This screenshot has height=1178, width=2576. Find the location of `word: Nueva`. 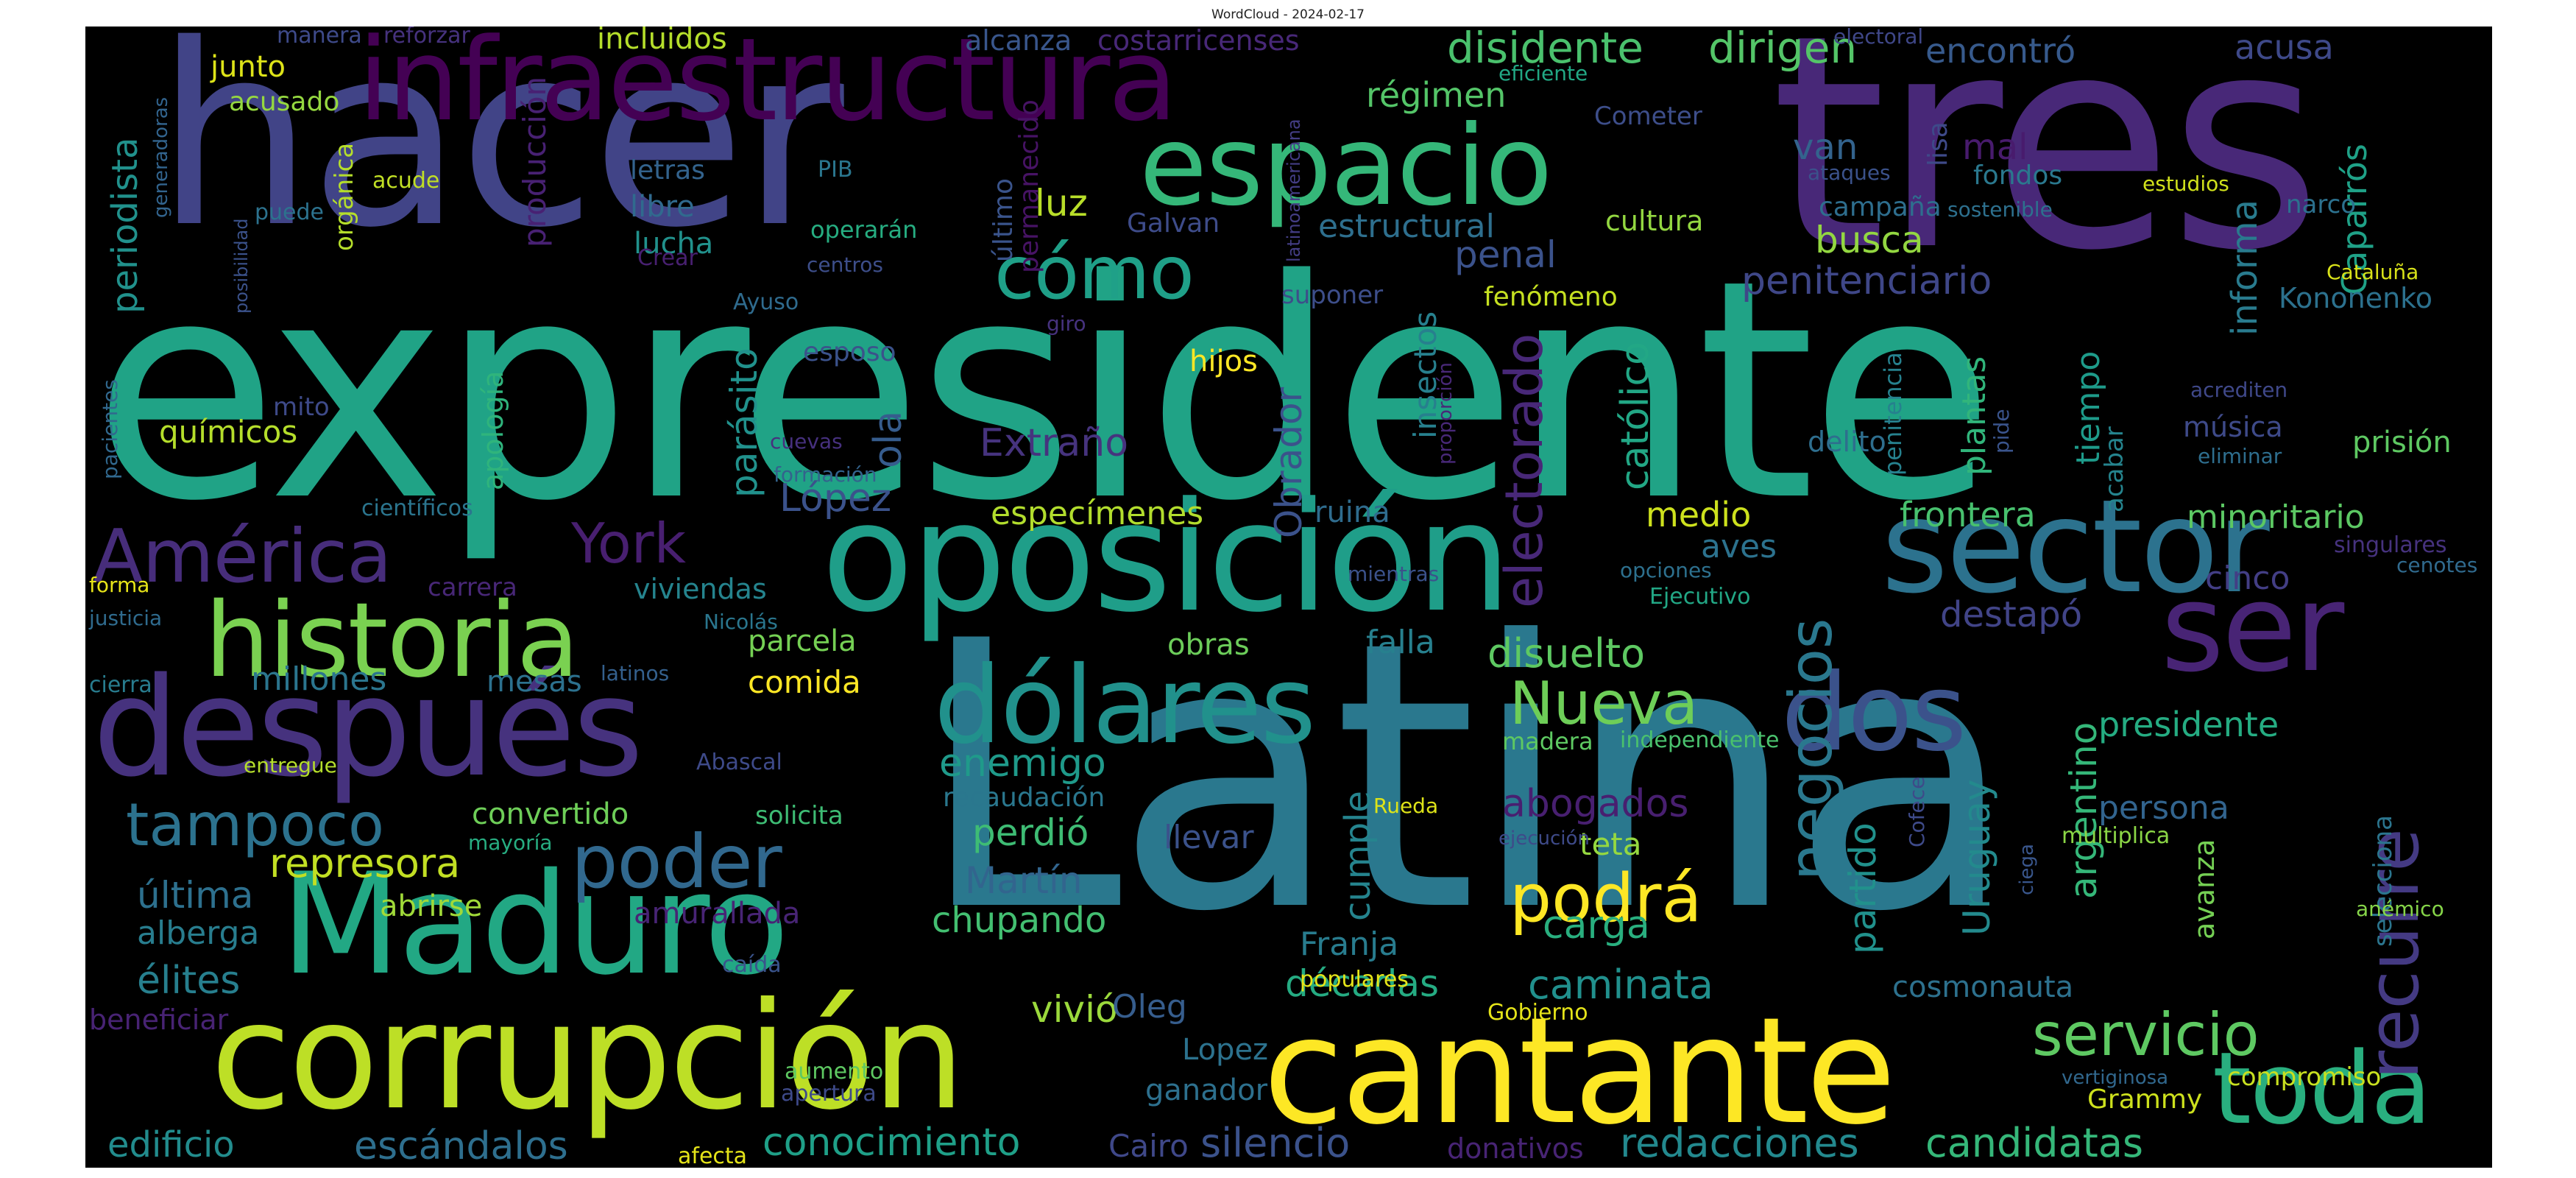

word: Nueva is located at coordinates (1604, 703).